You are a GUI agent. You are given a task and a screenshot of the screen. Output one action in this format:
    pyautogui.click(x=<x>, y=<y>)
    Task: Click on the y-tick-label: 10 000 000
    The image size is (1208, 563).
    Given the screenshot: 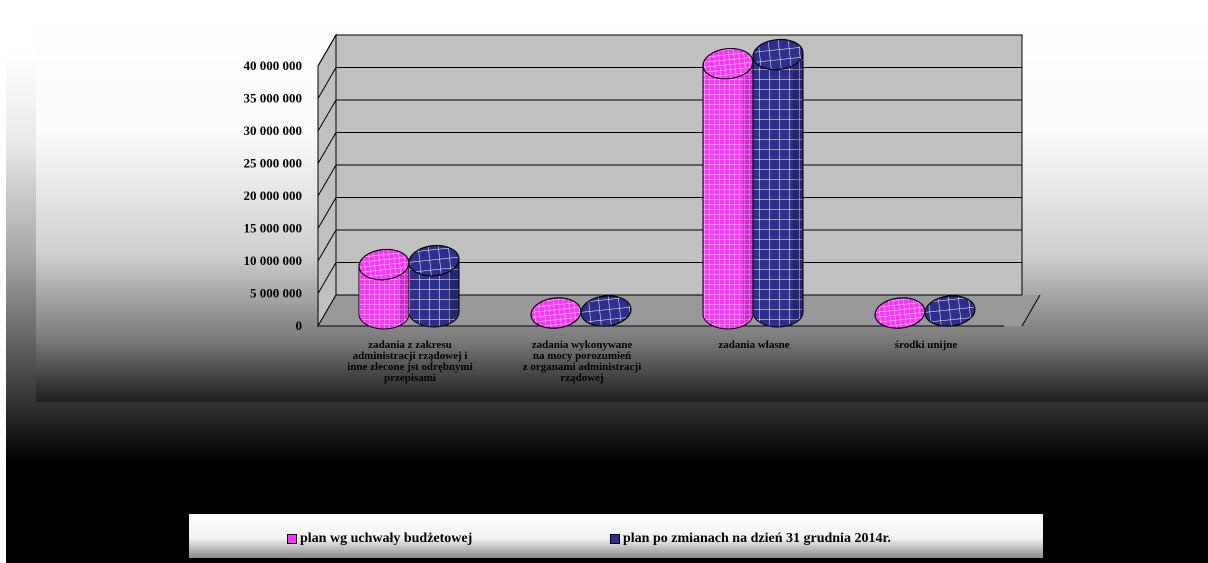 What is the action you would take?
    pyautogui.click(x=273, y=260)
    